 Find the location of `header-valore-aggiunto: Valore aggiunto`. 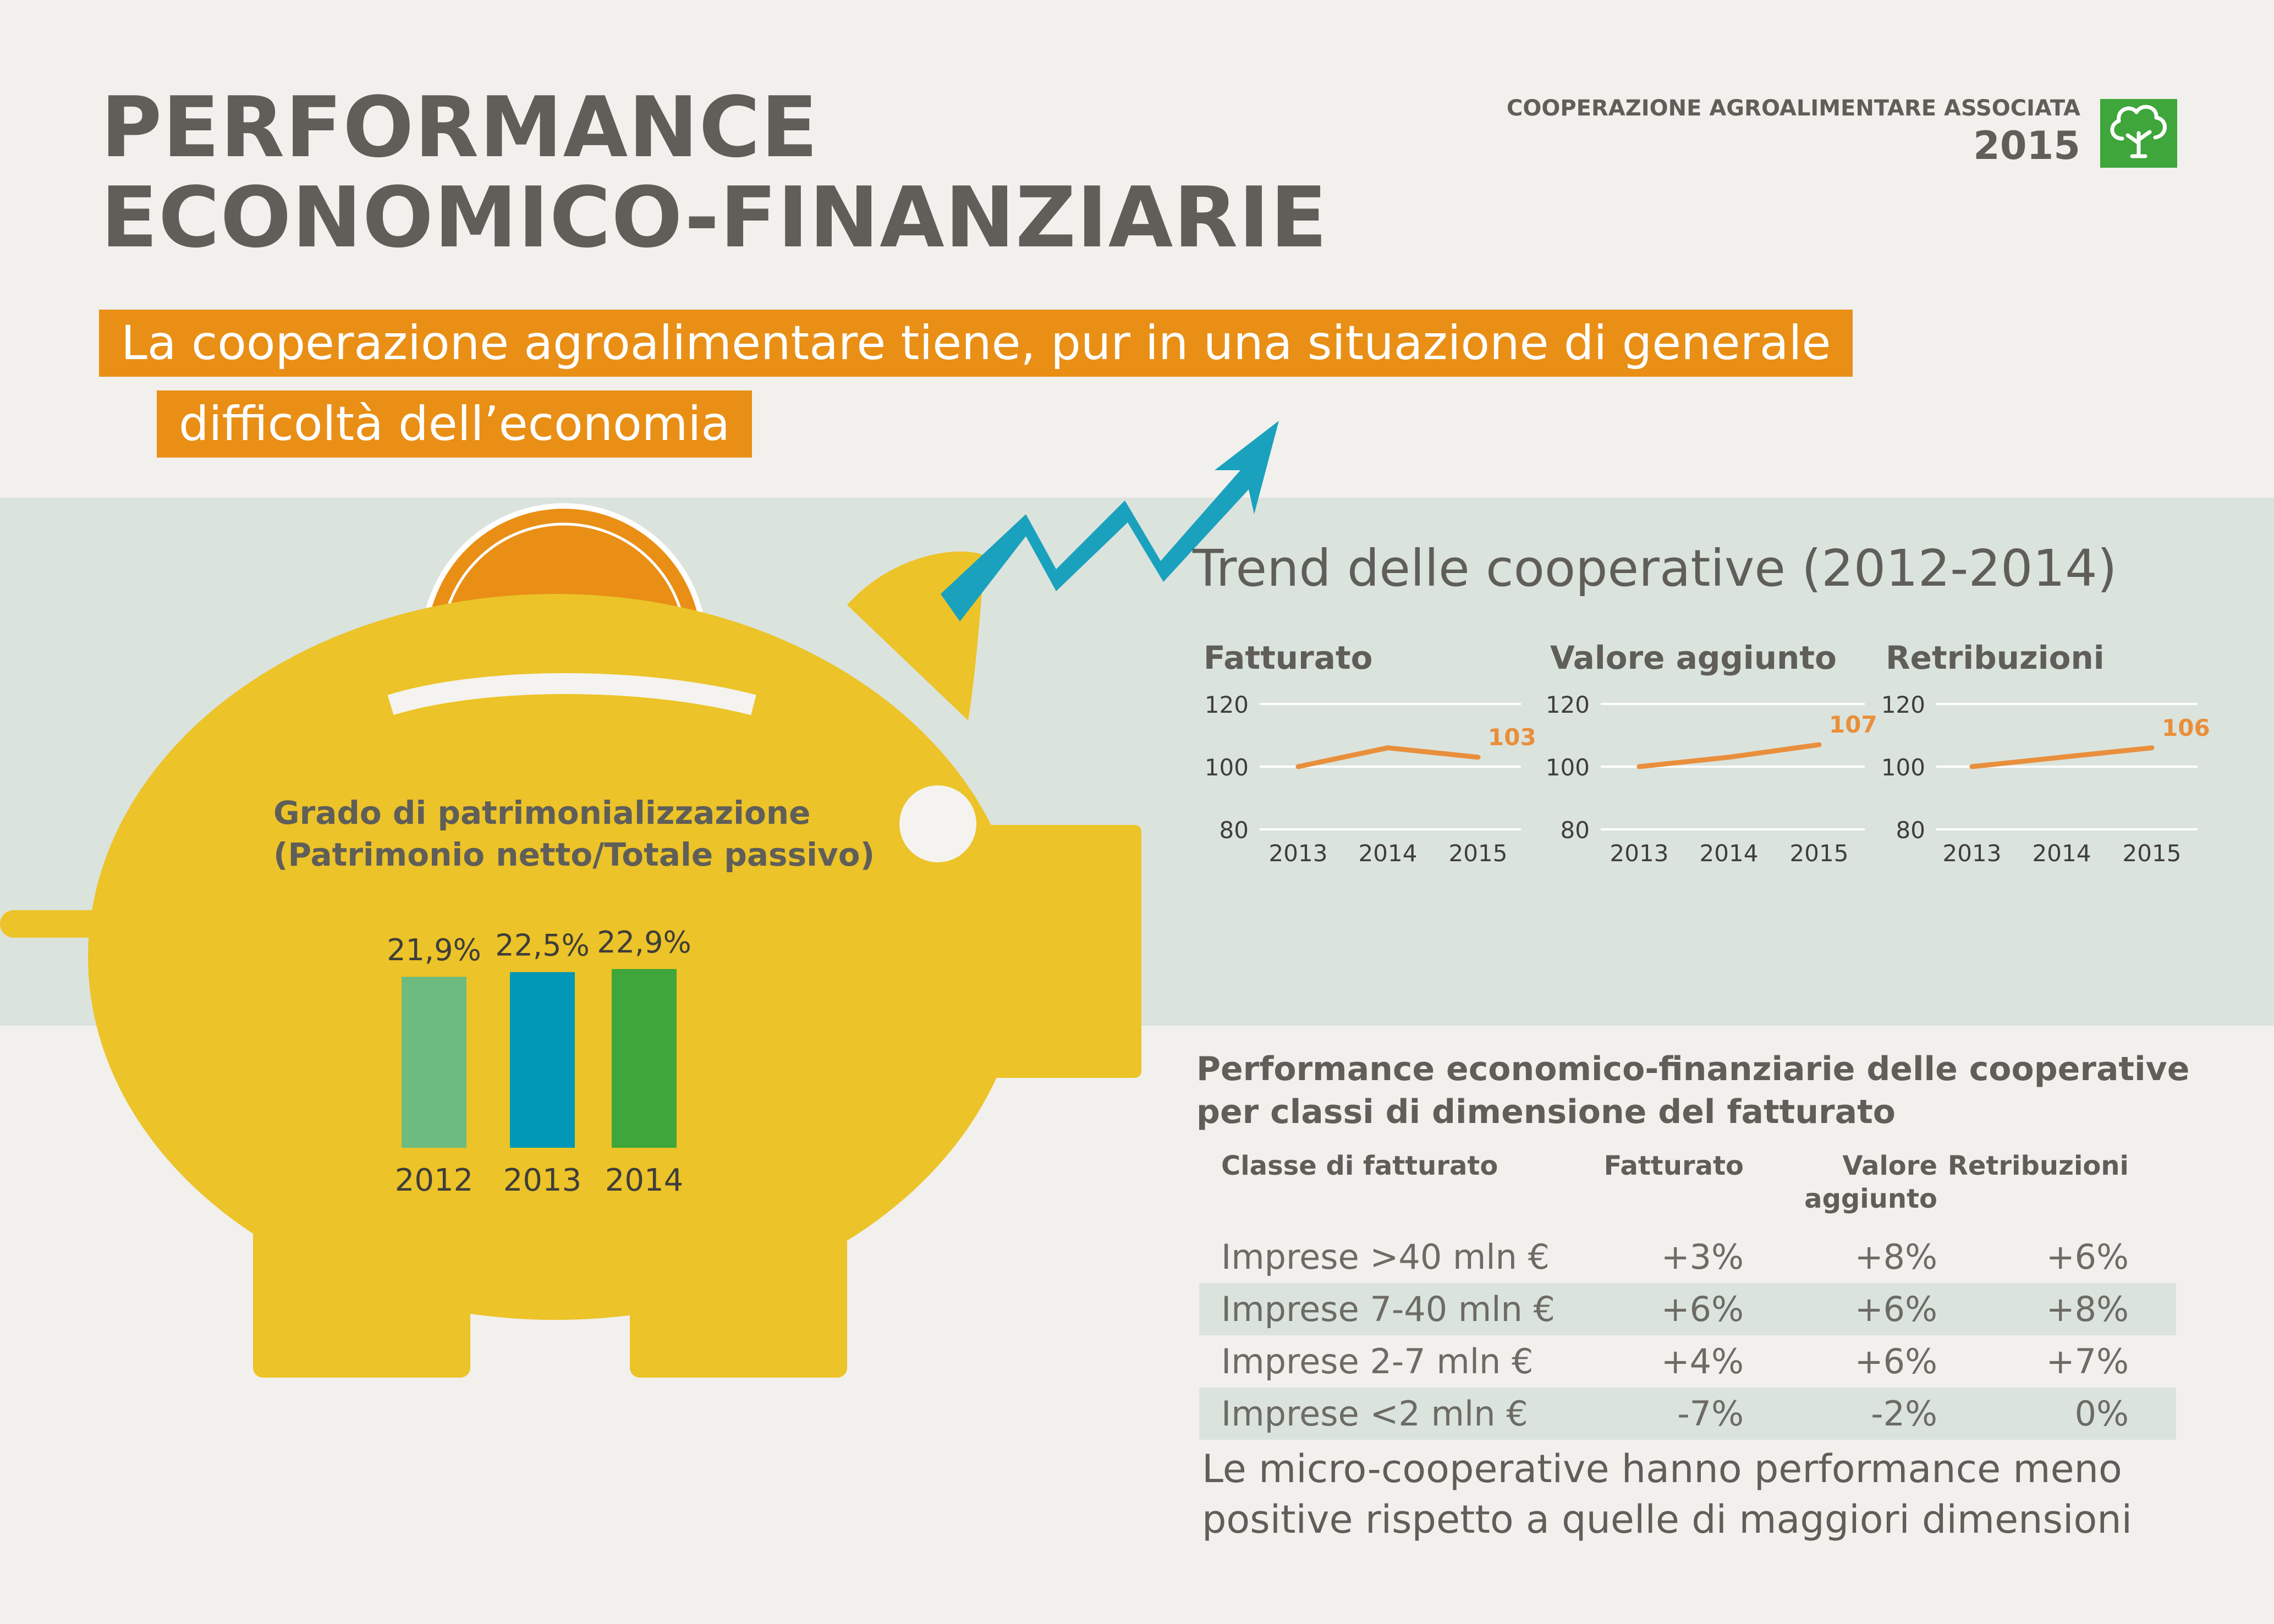

header-valore-aggiunto: Valore aggiunto is located at coordinates (1870, 1182).